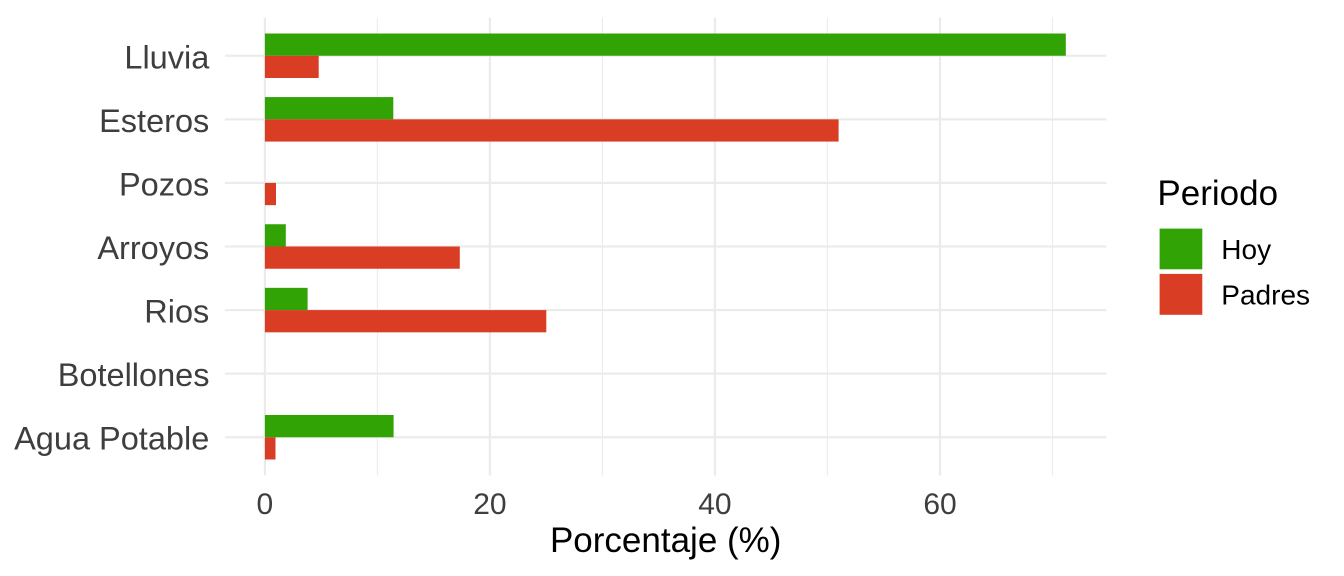  What do you see at coordinates (714, 504) in the screenshot?
I see `svg-text: 40` at bounding box center [714, 504].